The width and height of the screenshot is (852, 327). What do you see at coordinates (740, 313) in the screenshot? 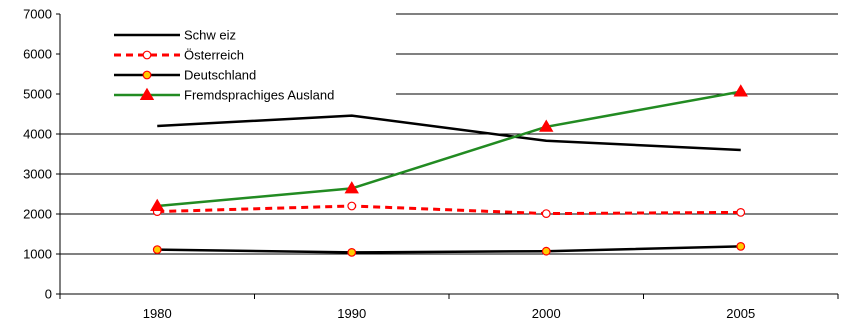
I see `x-tick-label: 2005` at bounding box center [740, 313].